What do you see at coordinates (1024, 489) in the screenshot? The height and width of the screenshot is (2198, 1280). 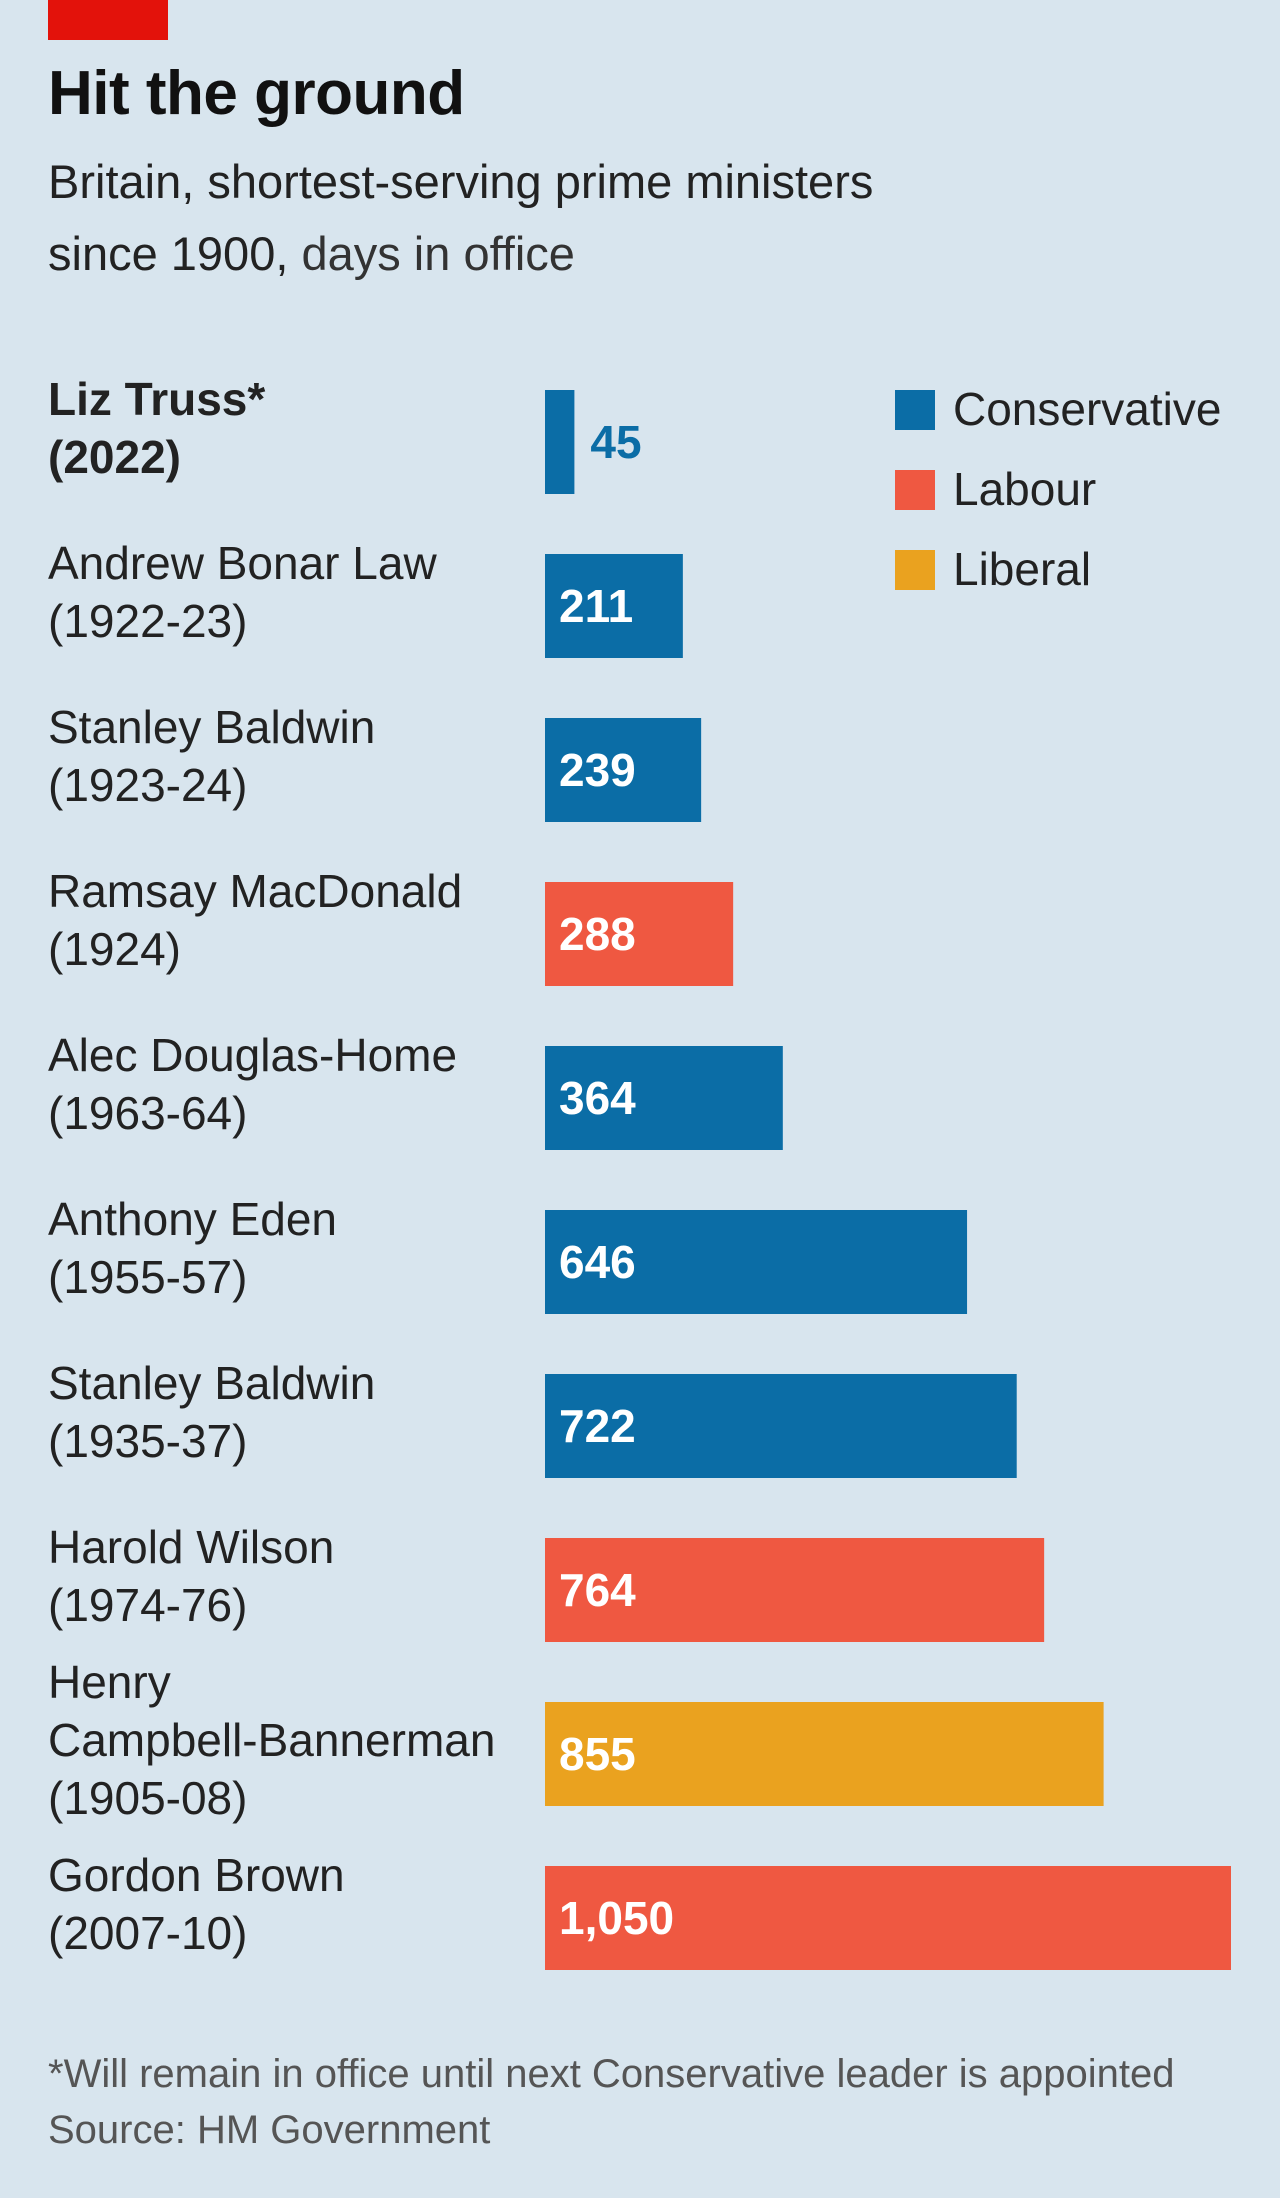 I see `legend-label: Labour` at bounding box center [1024, 489].